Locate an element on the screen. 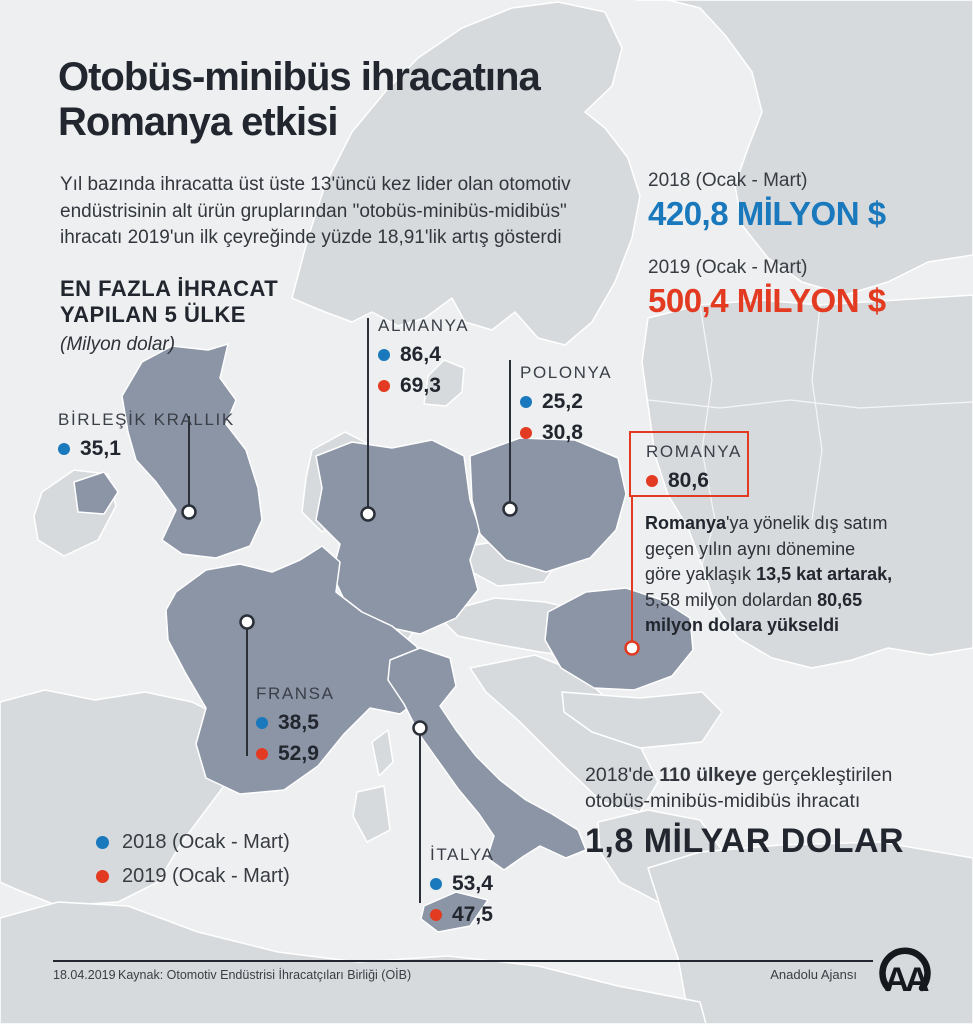  country-label: ALMANYA is located at coordinates (424, 325).